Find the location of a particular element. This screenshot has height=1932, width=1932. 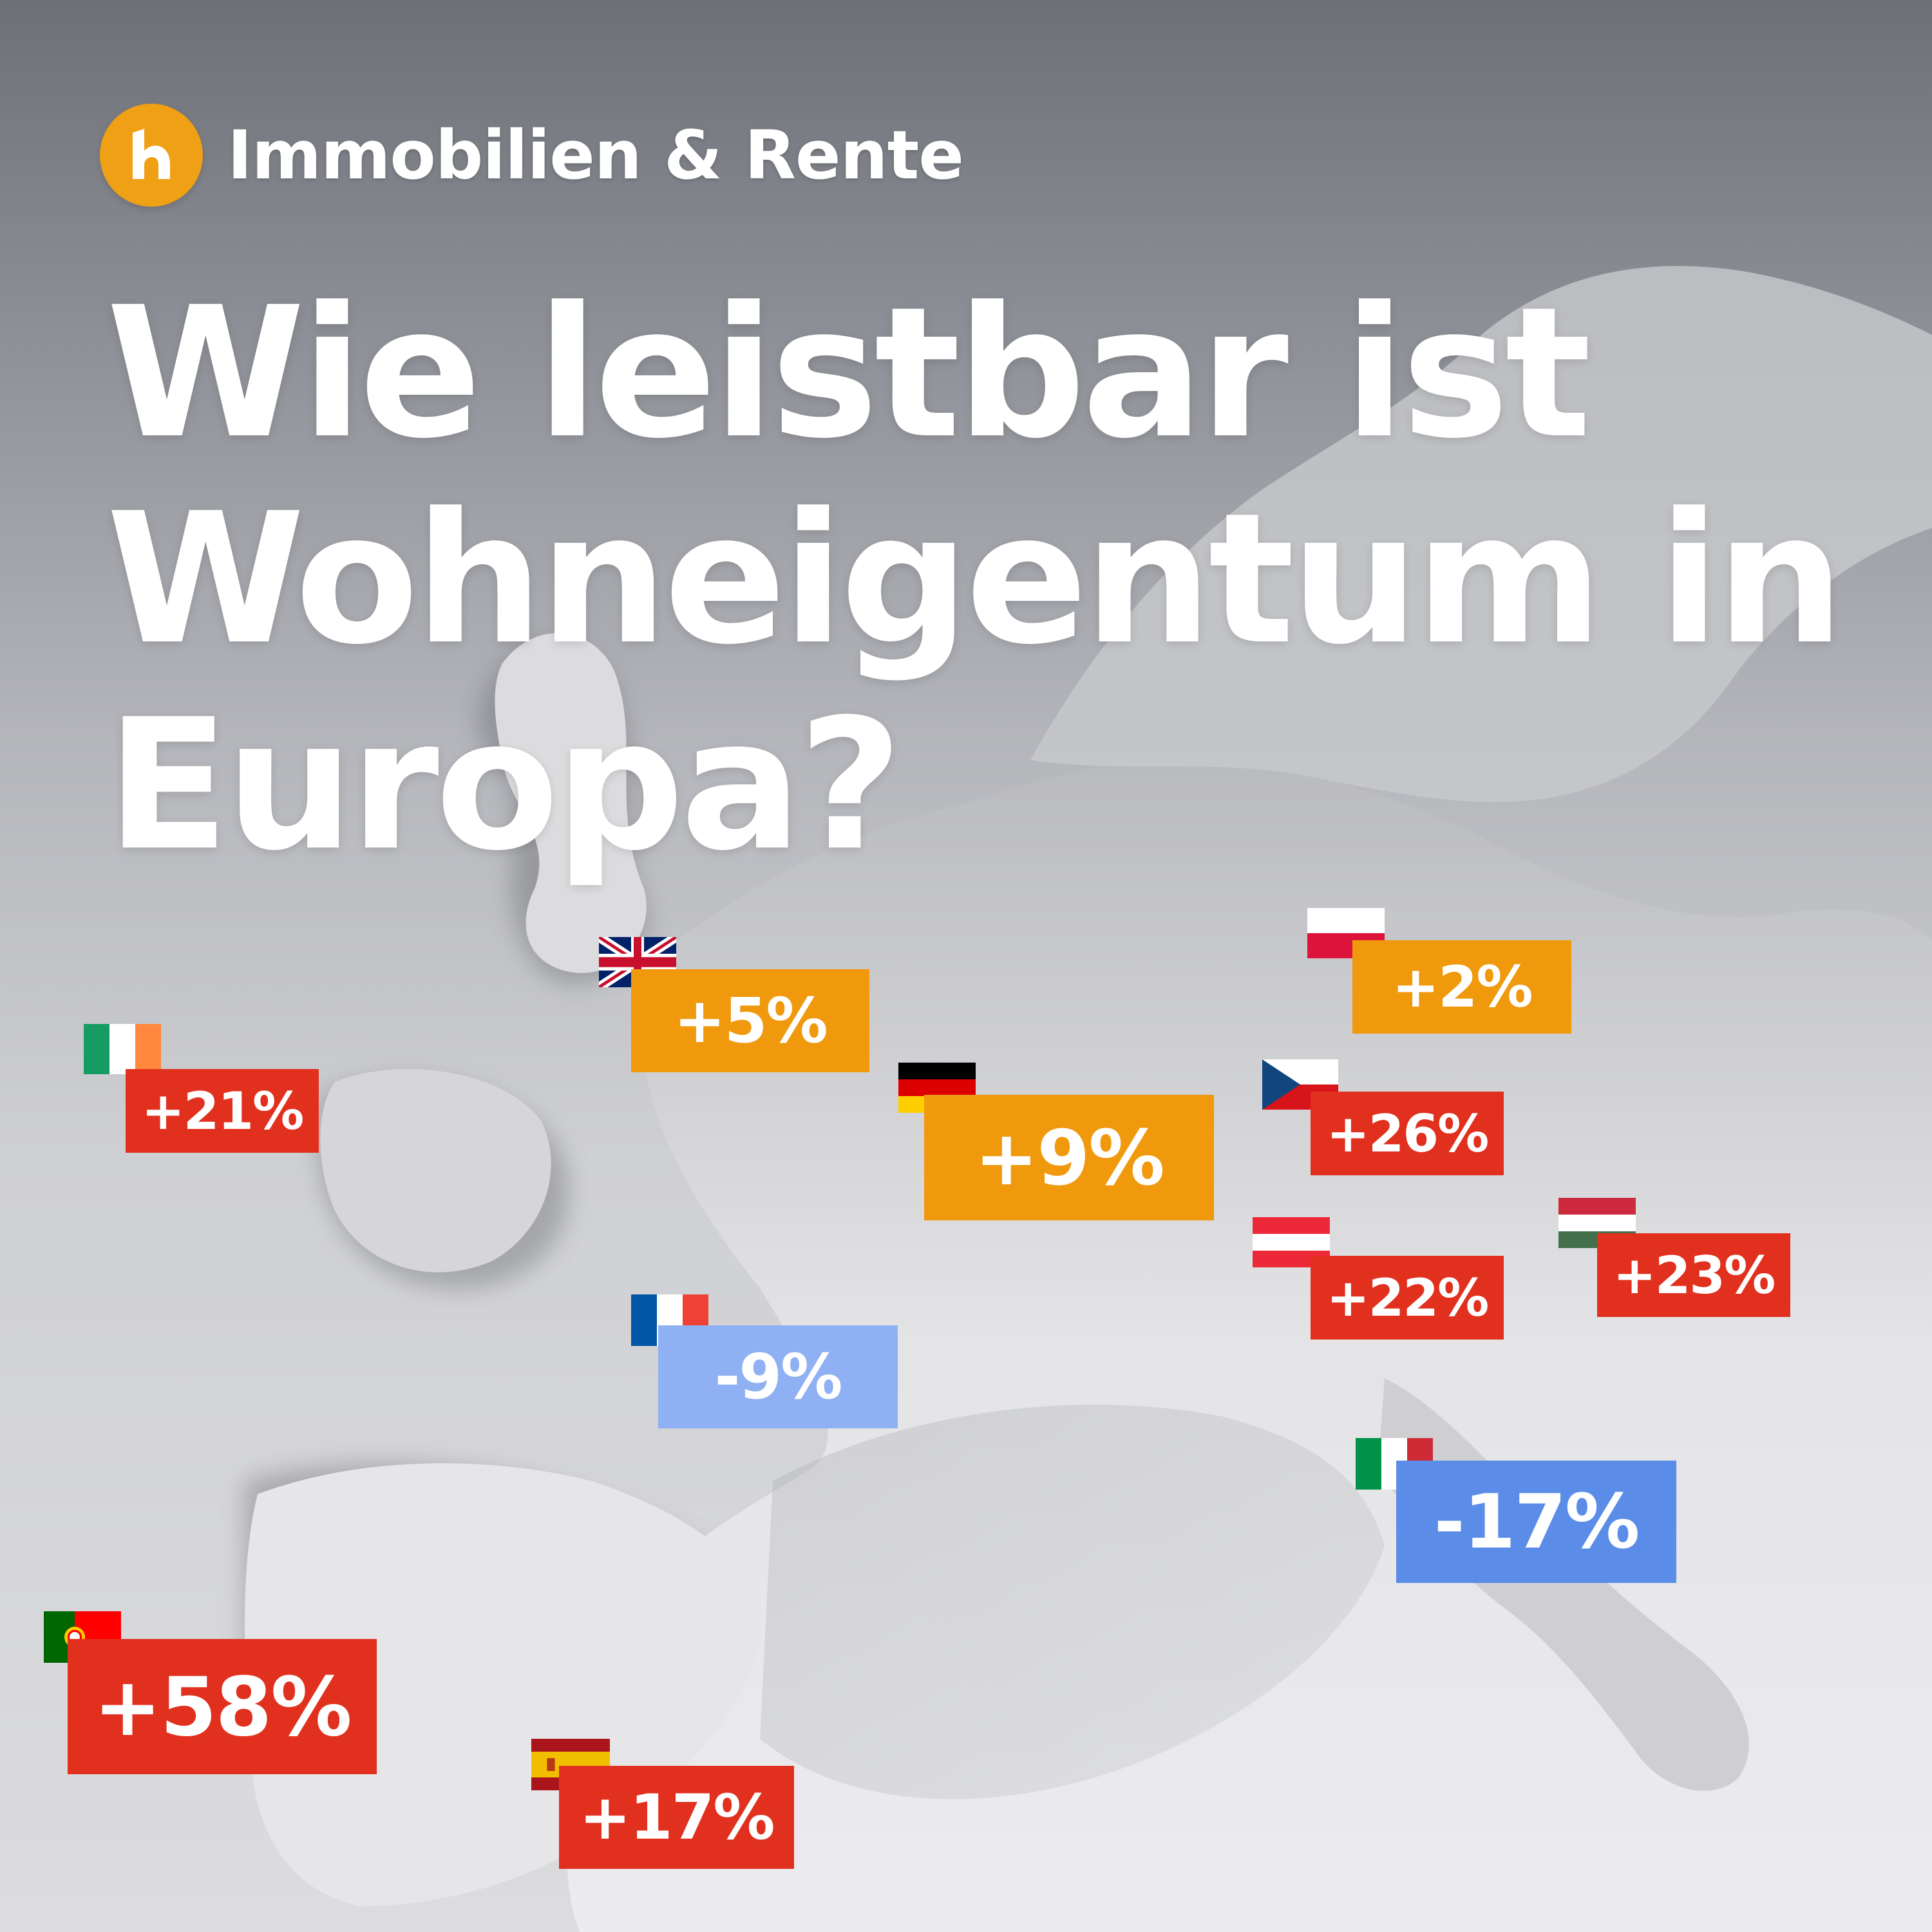

value-united-kingdom: +5% is located at coordinates (751, 1021).